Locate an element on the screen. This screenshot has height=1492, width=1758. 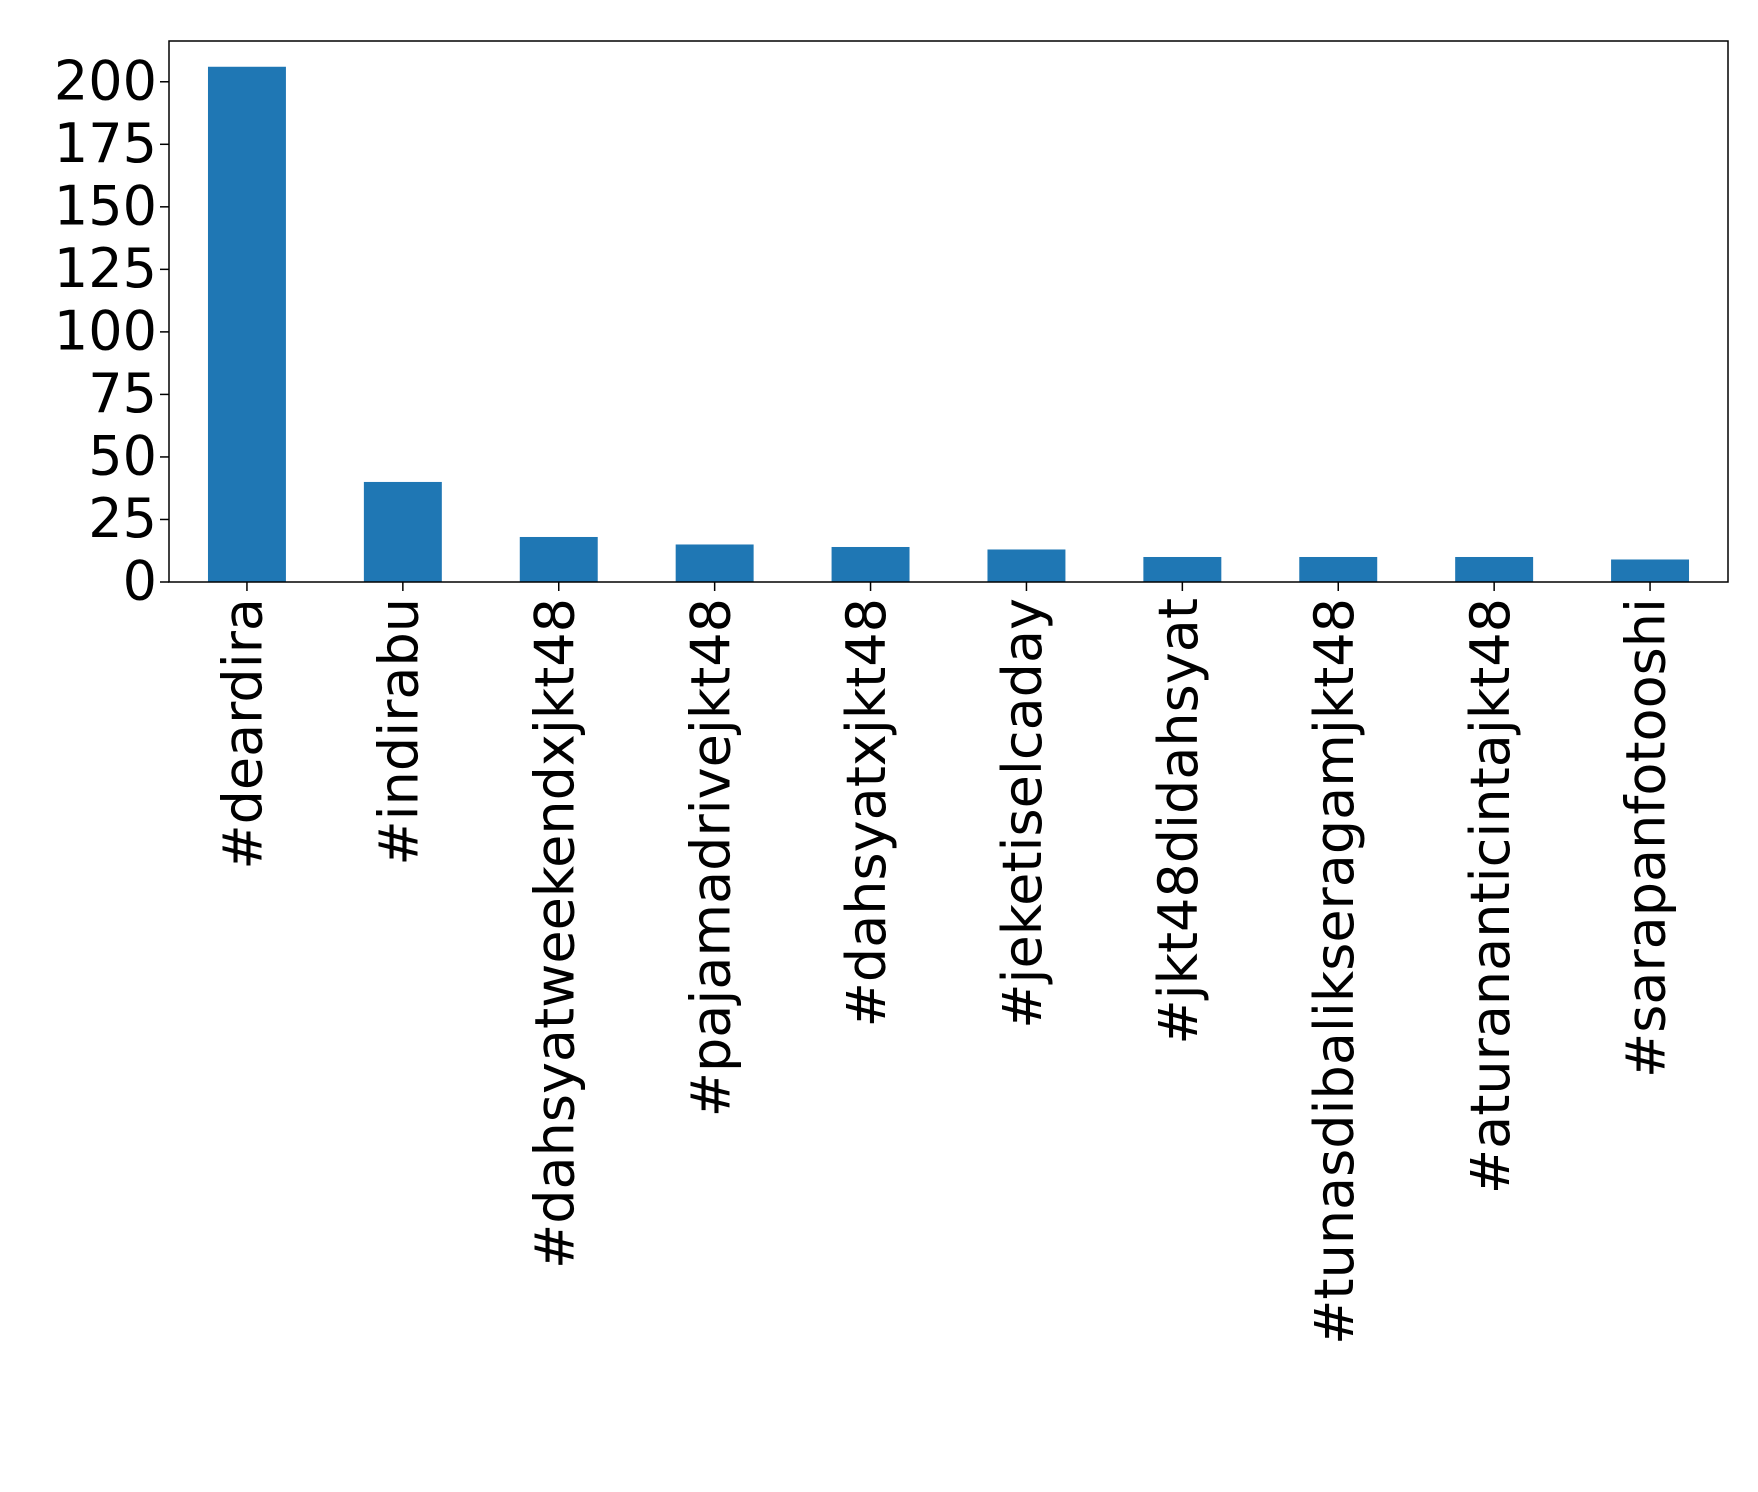
x-tick-label: #aturananticintajkt48 is located at coordinates (1490, 896).